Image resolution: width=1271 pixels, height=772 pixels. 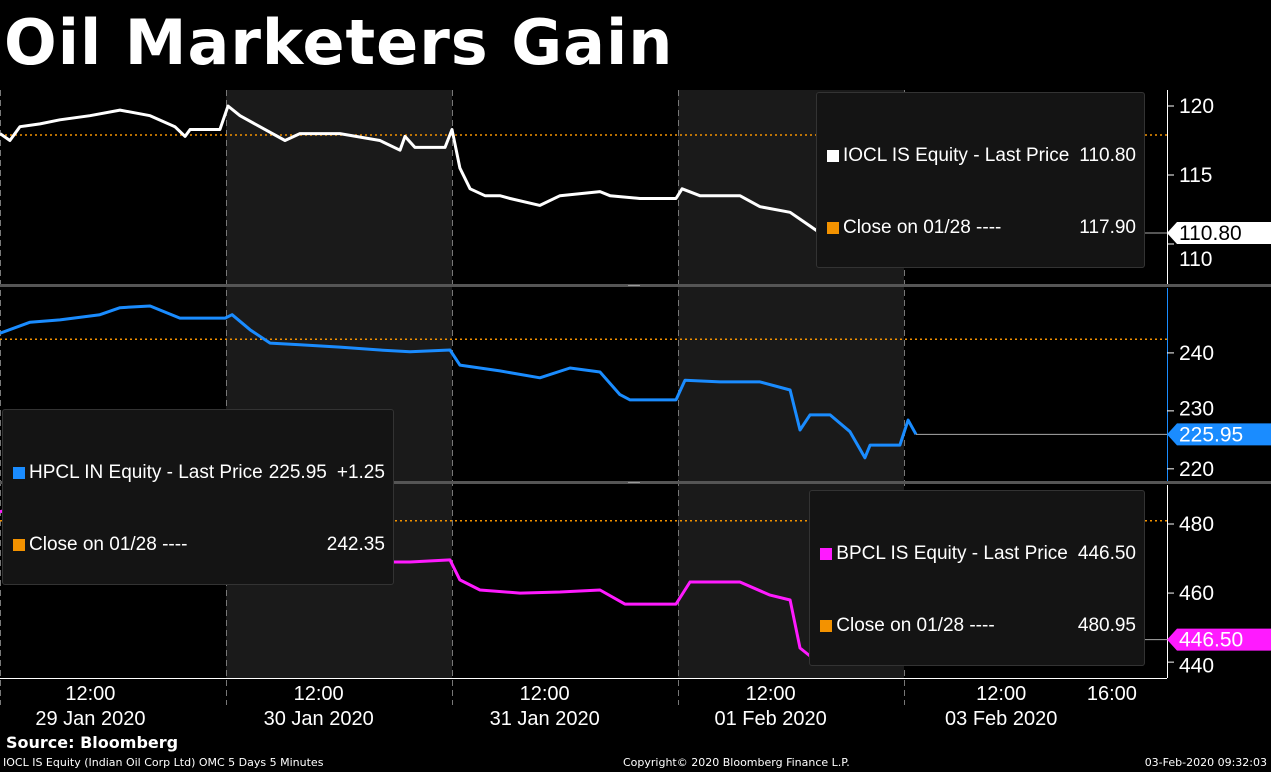 What do you see at coordinates (1196, 106) in the screenshot?
I see `y-tick-label: 120` at bounding box center [1196, 106].